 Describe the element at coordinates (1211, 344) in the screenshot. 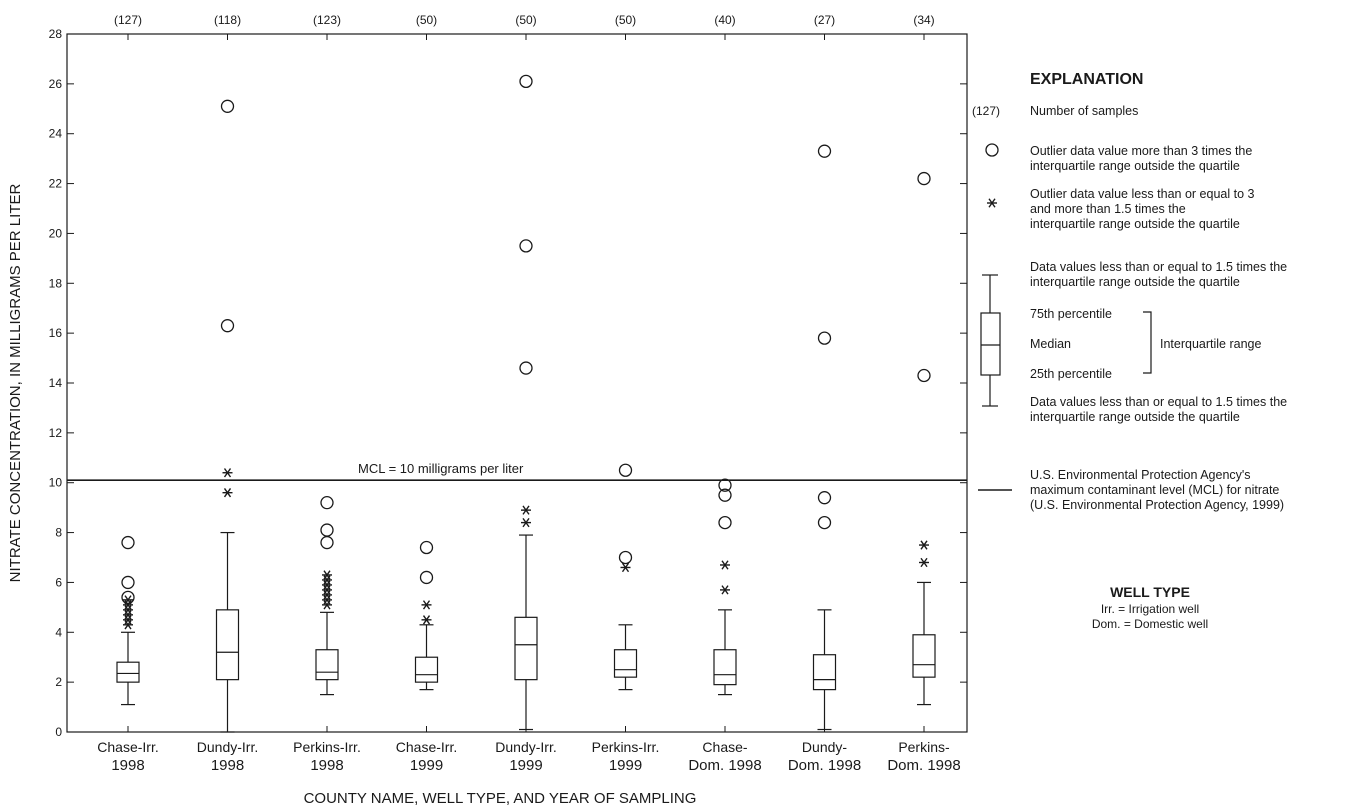

I see `legend-iqr: Interquartile range` at that location.